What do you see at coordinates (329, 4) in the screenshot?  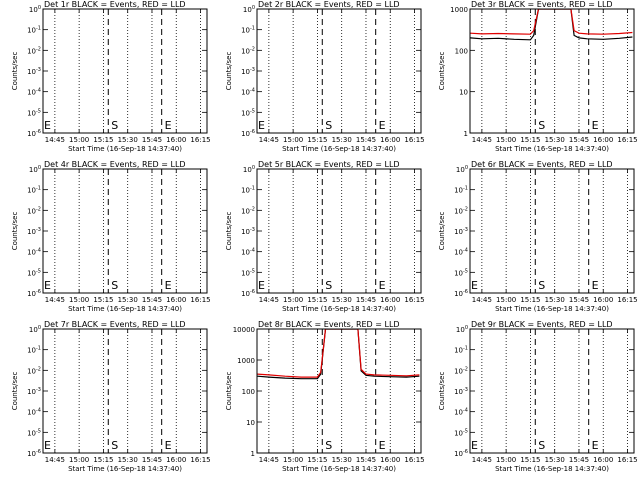 I see `panel-title: Det 2r BLACK = Events, RED = LLD` at bounding box center [329, 4].